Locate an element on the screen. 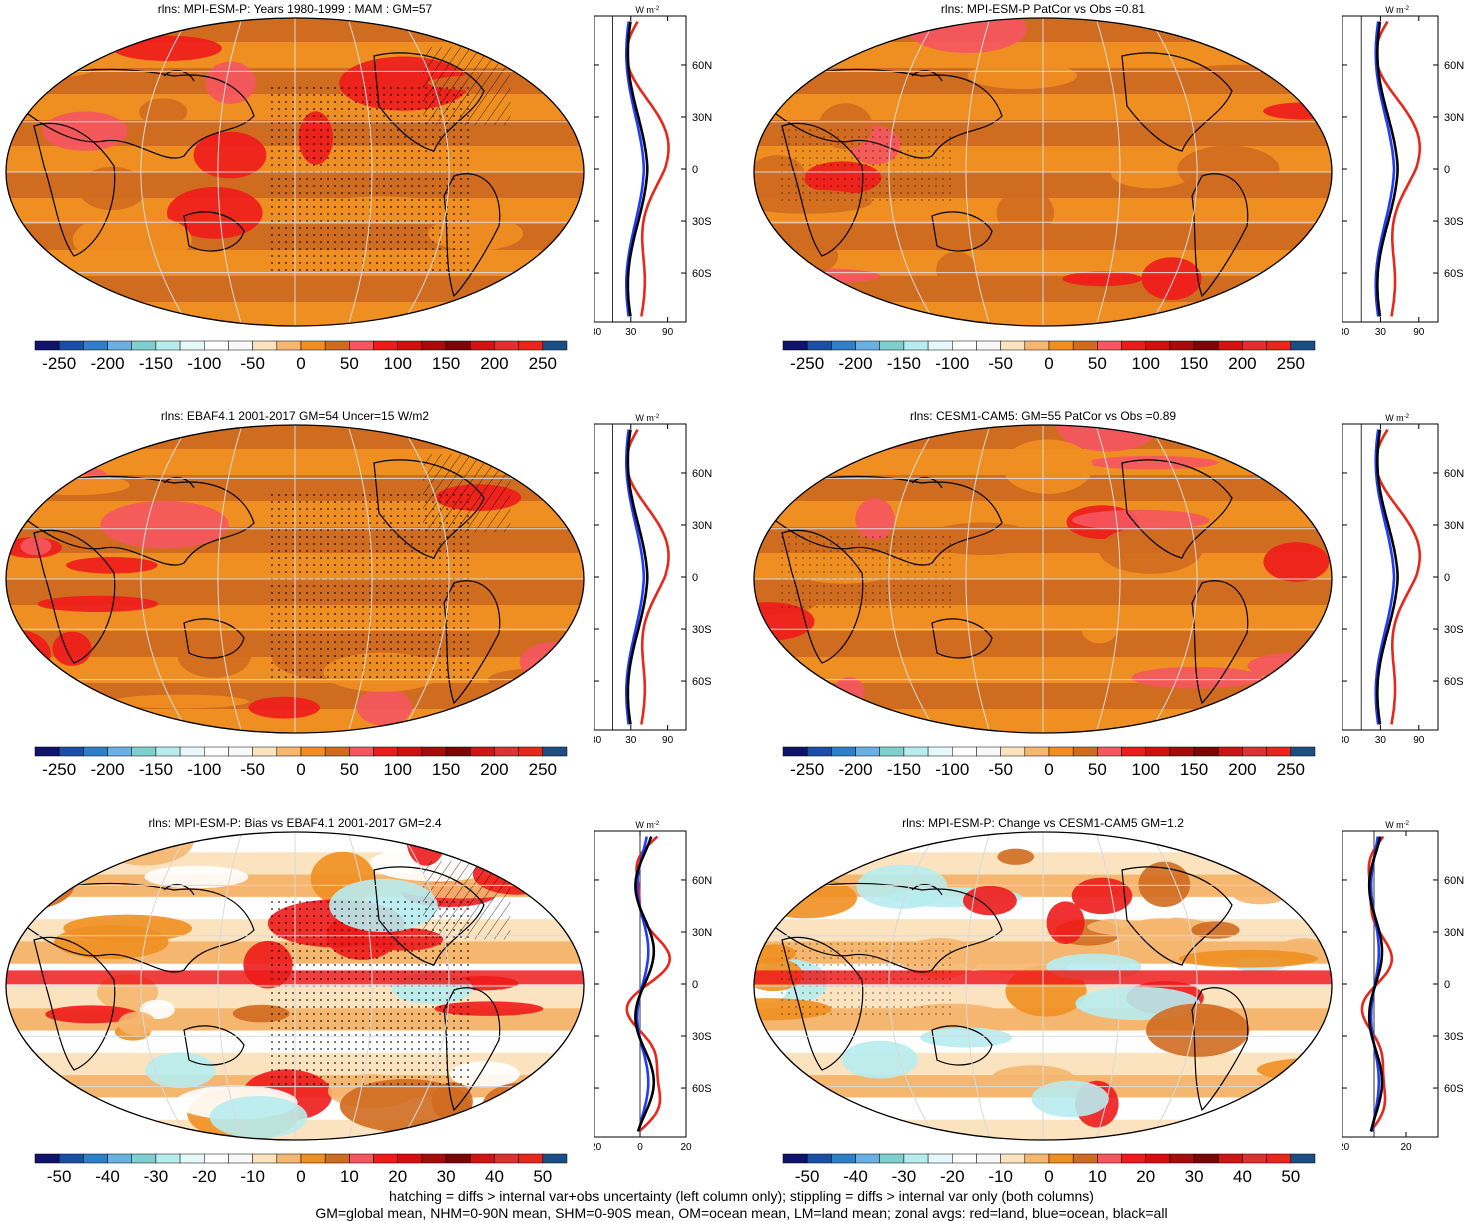 The height and width of the screenshot is (1221, 1483). zonal-mean-plot: W m-2 60N 30N 0 30S 60S -20 0 20 is located at coordinates (653, 986).